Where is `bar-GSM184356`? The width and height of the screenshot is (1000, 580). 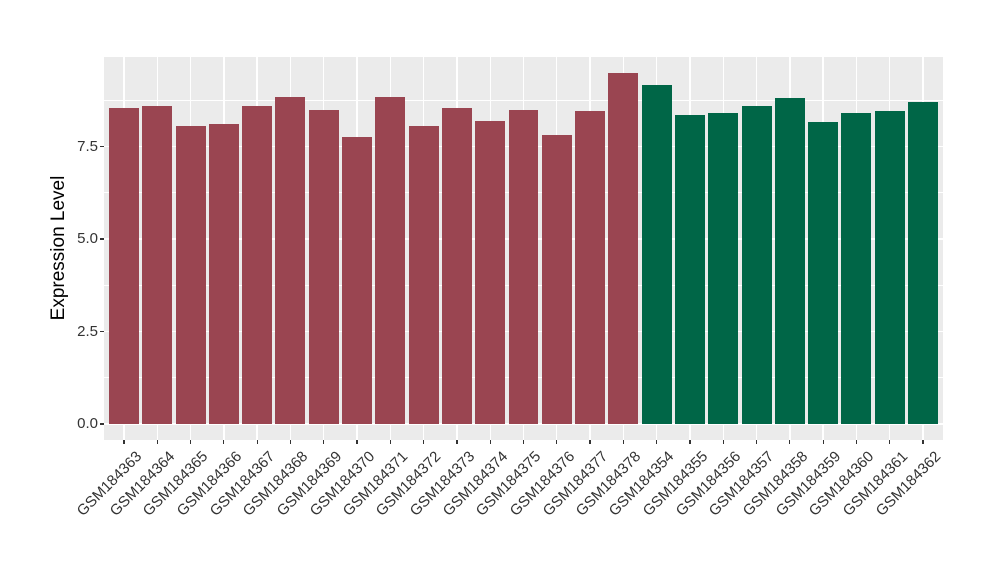 bar-GSM184356 is located at coordinates (723, 268).